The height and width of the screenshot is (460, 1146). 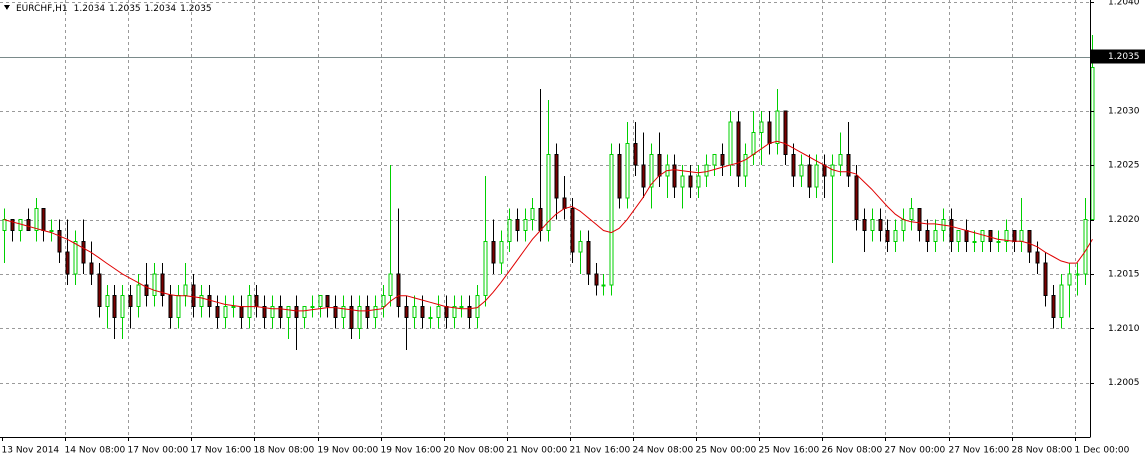 What do you see at coordinates (411, 451) in the screenshot?
I see `x-tick-label: 19 Nov 16:00` at bounding box center [411, 451].